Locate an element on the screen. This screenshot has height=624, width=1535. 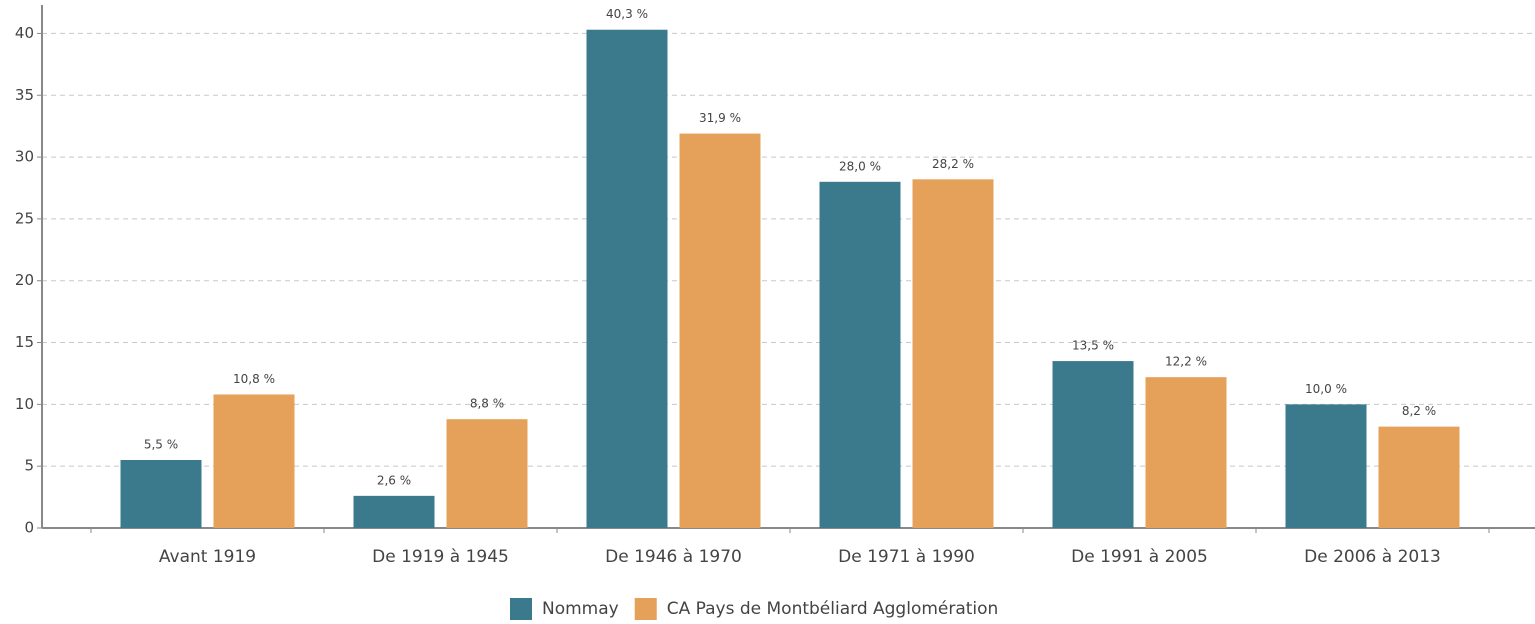
value-label: 10,8 % is located at coordinates (254, 379).